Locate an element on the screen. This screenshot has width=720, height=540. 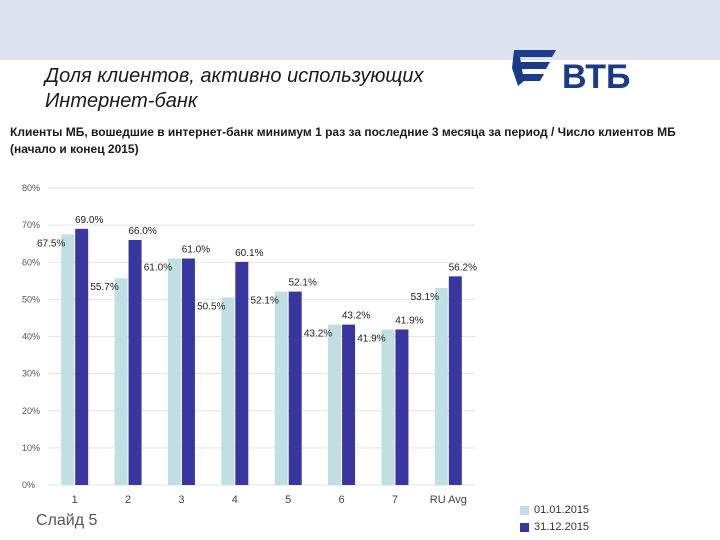
y-tick-label: 20% is located at coordinates (31, 411).